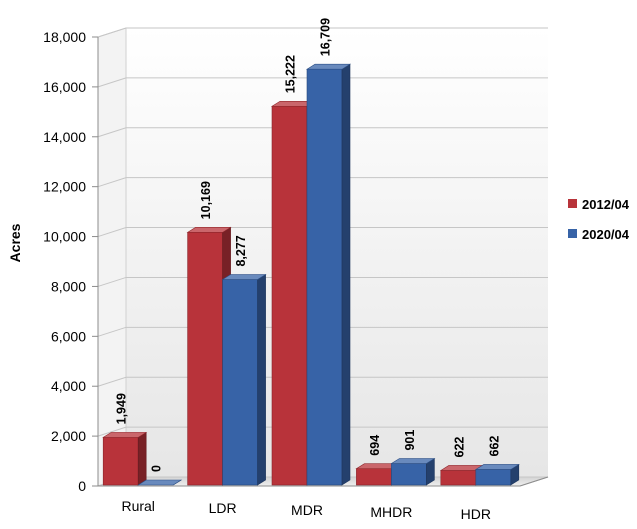 The width and height of the screenshot is (637, 529). What do you see at coordinates (534, 481) in the screenshot?
I see `x-axis-depth-line` at bounding box center [534, 481].